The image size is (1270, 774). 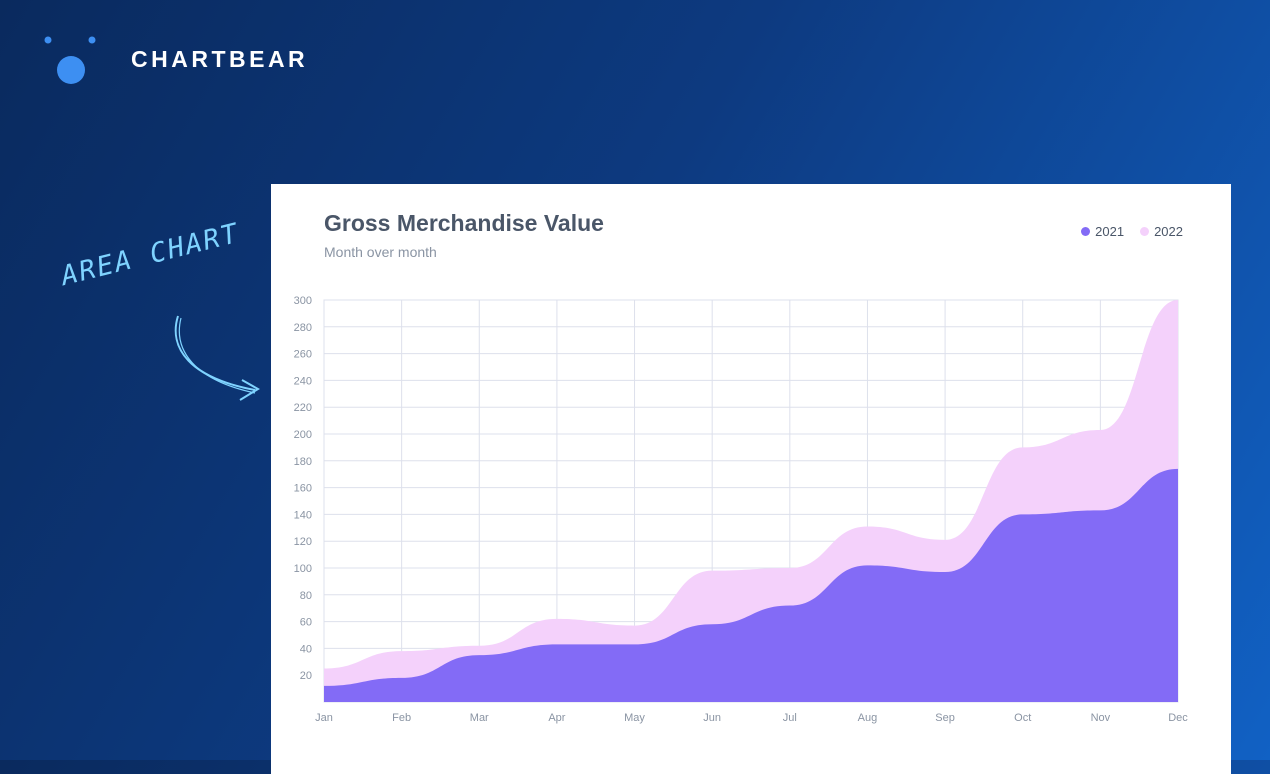 What do you see at coordinates (324, 718) in the screenshot?
I see `x-tick-label: Jan` at bounding box center [324, 718].